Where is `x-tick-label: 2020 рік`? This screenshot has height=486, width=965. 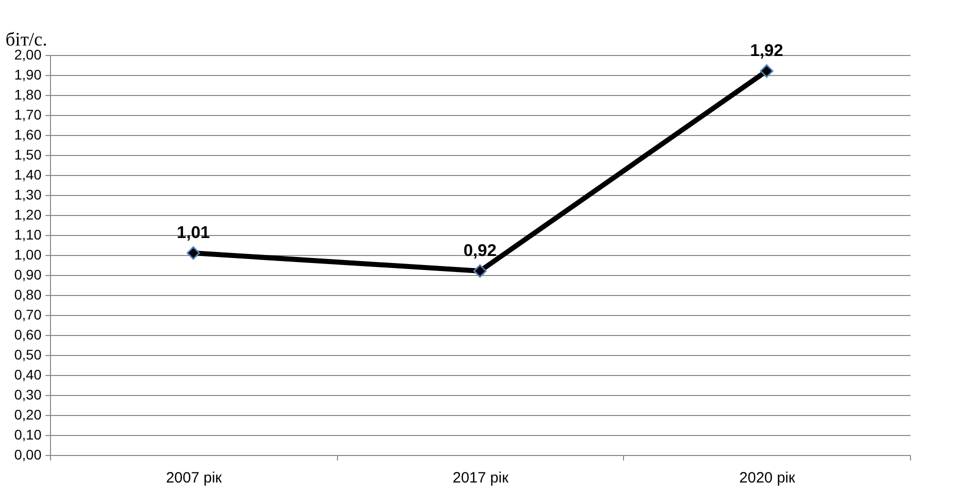
x-tick-label: 2020 рік is located at coordinates (767, 478).